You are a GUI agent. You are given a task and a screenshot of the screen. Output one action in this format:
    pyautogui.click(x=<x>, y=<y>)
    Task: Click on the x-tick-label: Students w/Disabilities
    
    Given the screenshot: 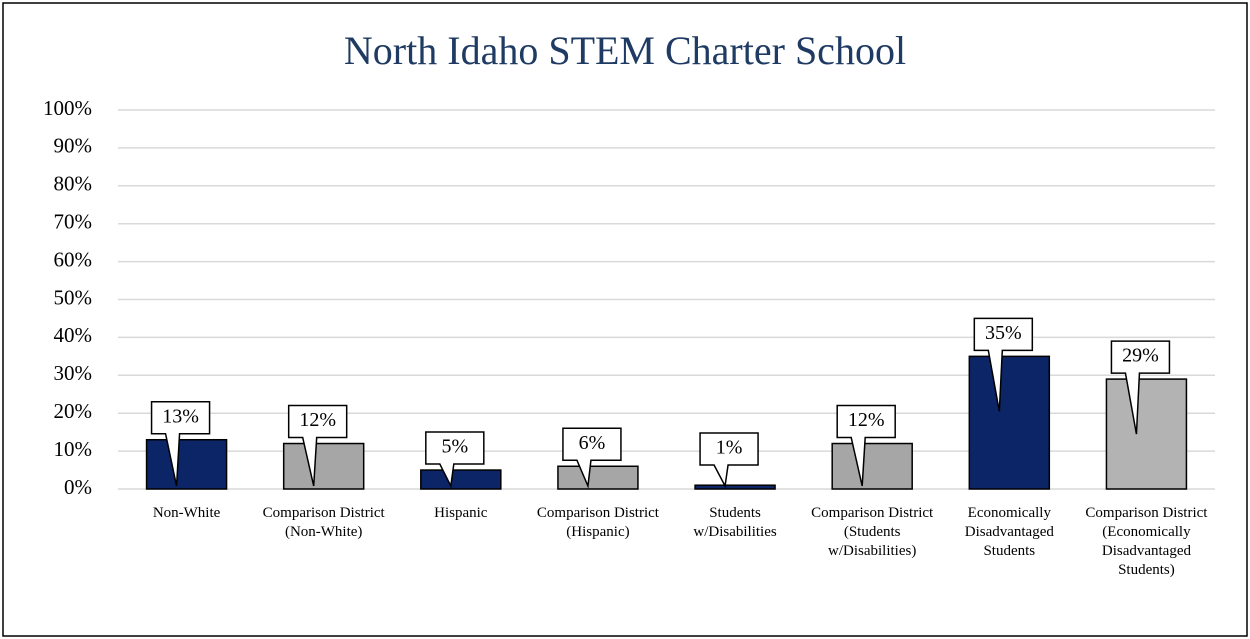 What is the action you would take?
    pyautogui.click(x=735, y=522)
    